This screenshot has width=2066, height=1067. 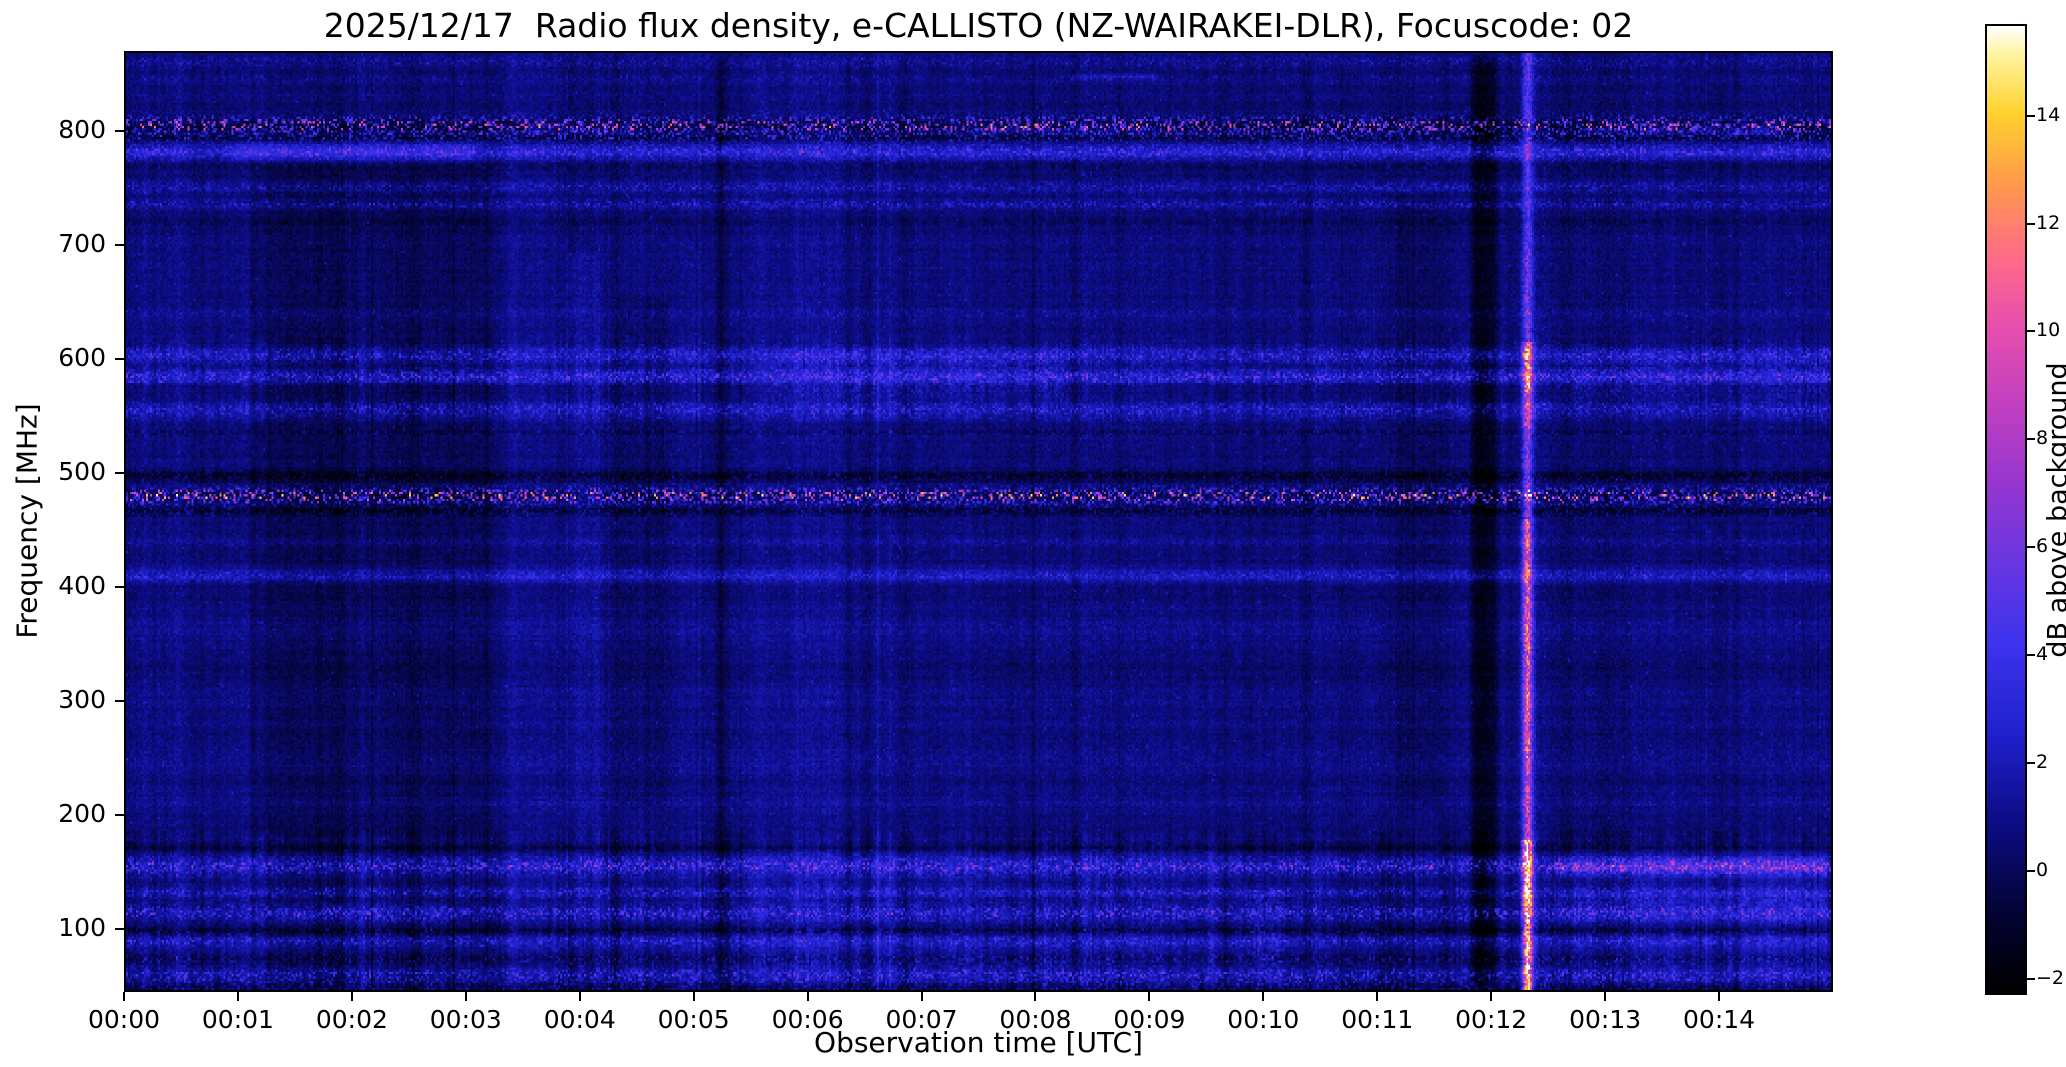 What do you see at coordinates (2042, 869) in the screenshot?
I see `colorbar-tick-label: 0` at bounding box center [2042, 869].